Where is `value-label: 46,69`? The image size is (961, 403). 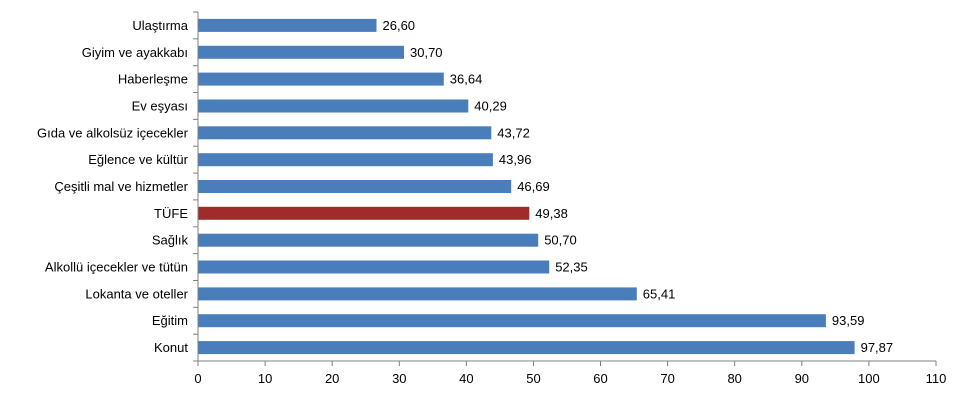 value-label: 46,69 is located at coordinates (533, 186).